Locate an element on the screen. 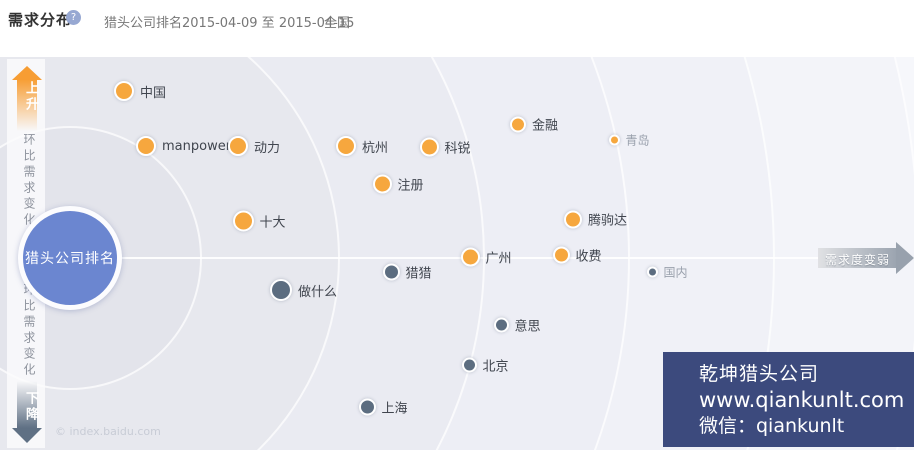 Image resolution: width=914 pixels, height=455 pixels. fall-label: 下降 is located at coordinates (30, 407).